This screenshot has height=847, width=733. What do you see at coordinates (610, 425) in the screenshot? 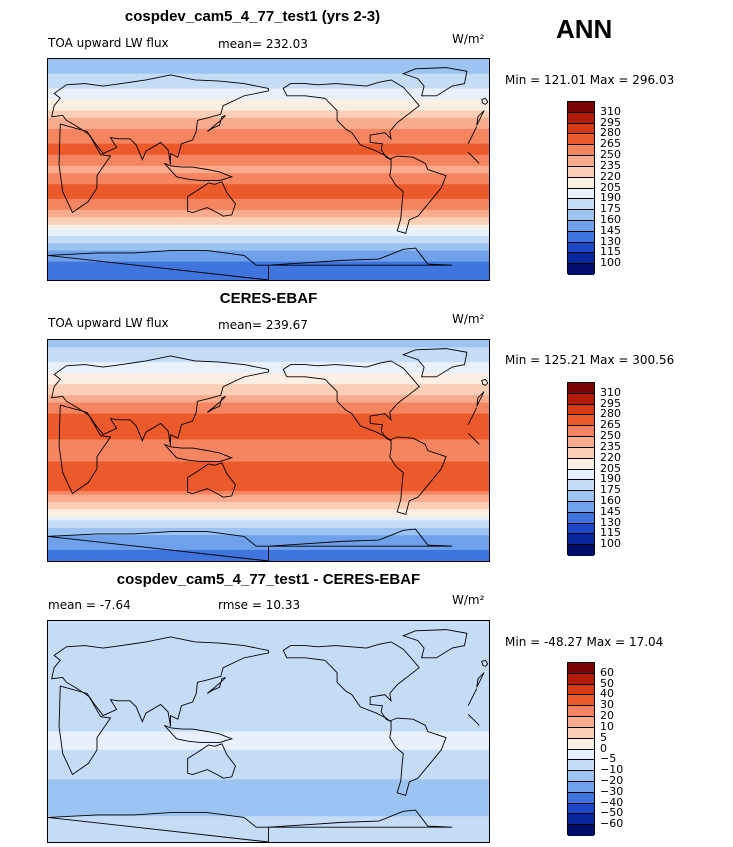
I see `colorbar-tick-label: 265` at bounding box center [610, 425].